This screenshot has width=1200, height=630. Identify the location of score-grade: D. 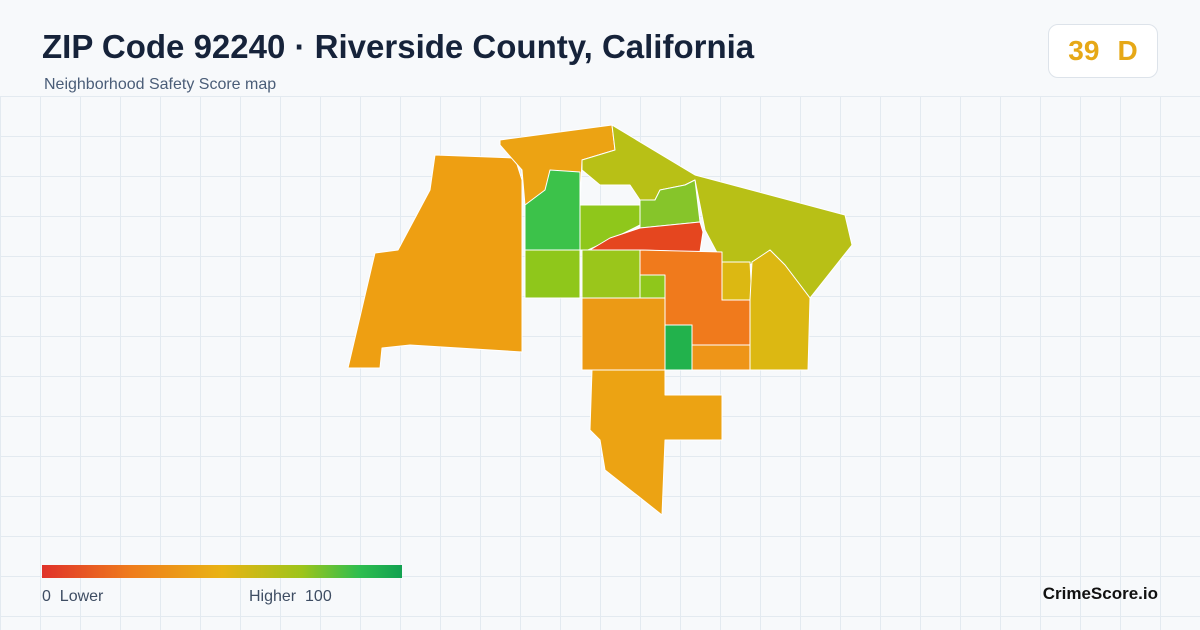
(1127, 50).